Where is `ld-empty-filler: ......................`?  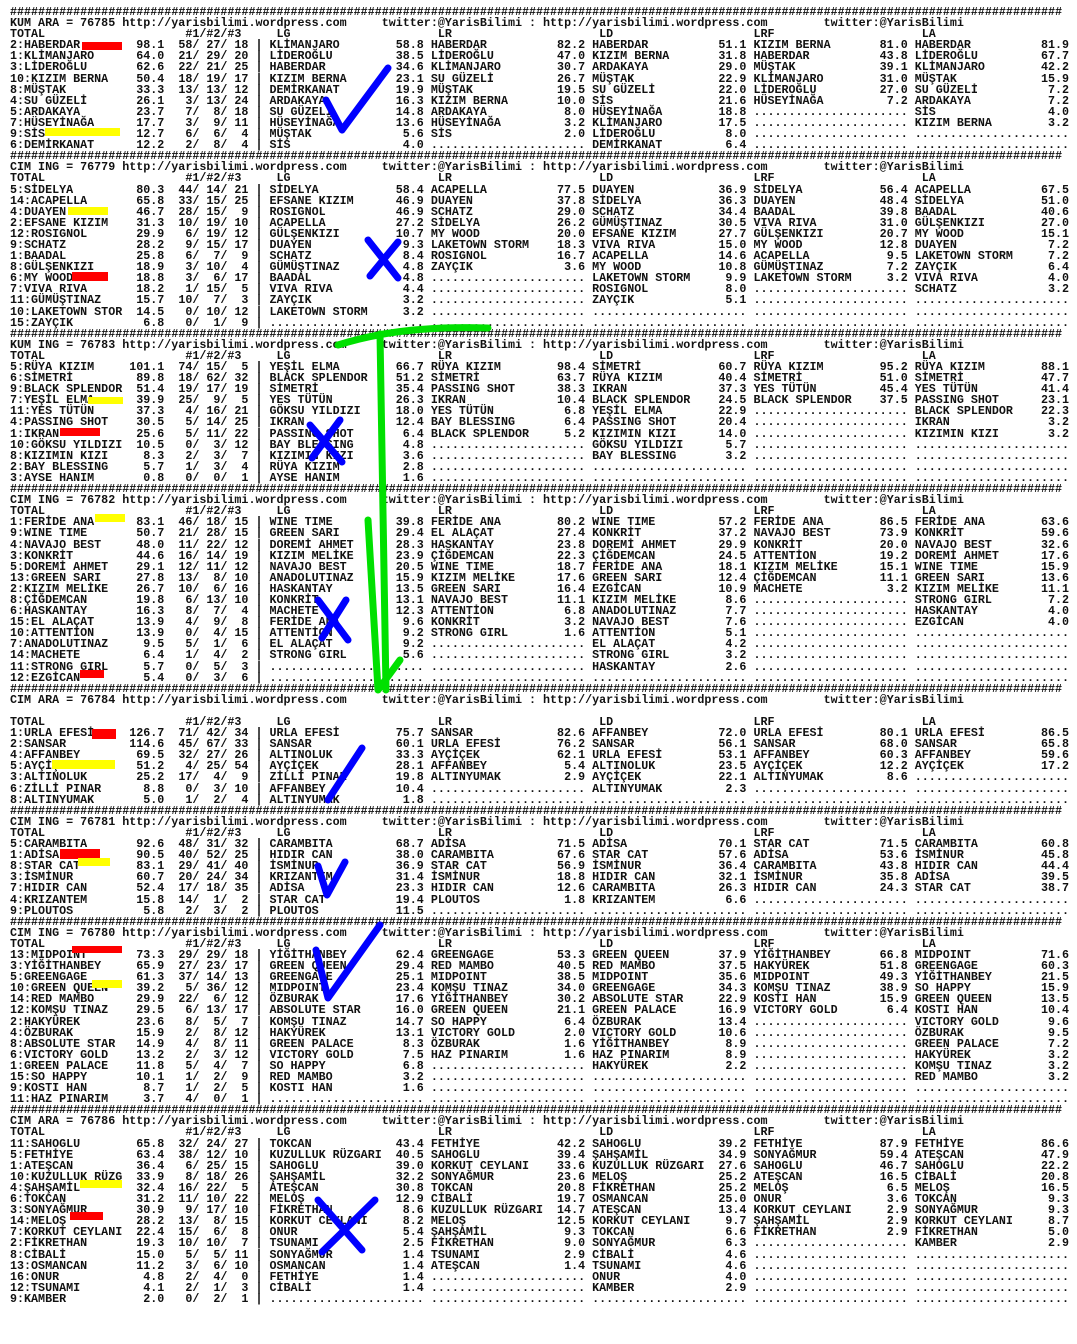
ld-empty-filler: ...................... is located at coordinates (669, 1298).